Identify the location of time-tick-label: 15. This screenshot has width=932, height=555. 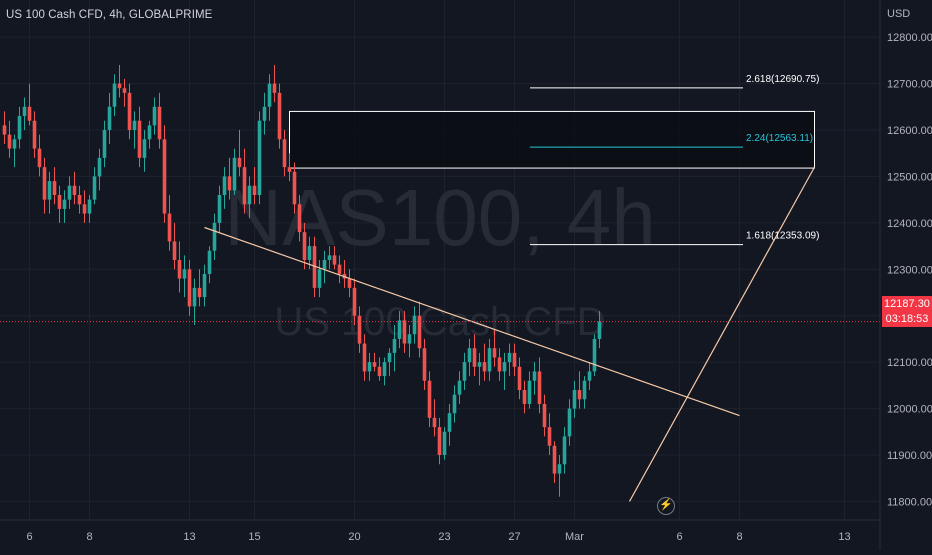
(254, 537).